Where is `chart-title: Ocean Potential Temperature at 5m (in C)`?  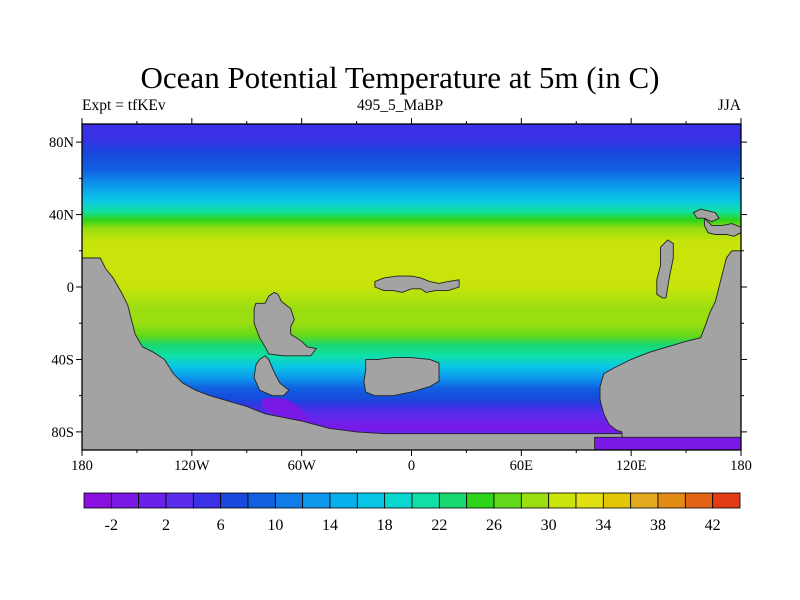
chart-title: Ocean Potential Temperature at 5m (in C) is located at coordinates (400, 77).